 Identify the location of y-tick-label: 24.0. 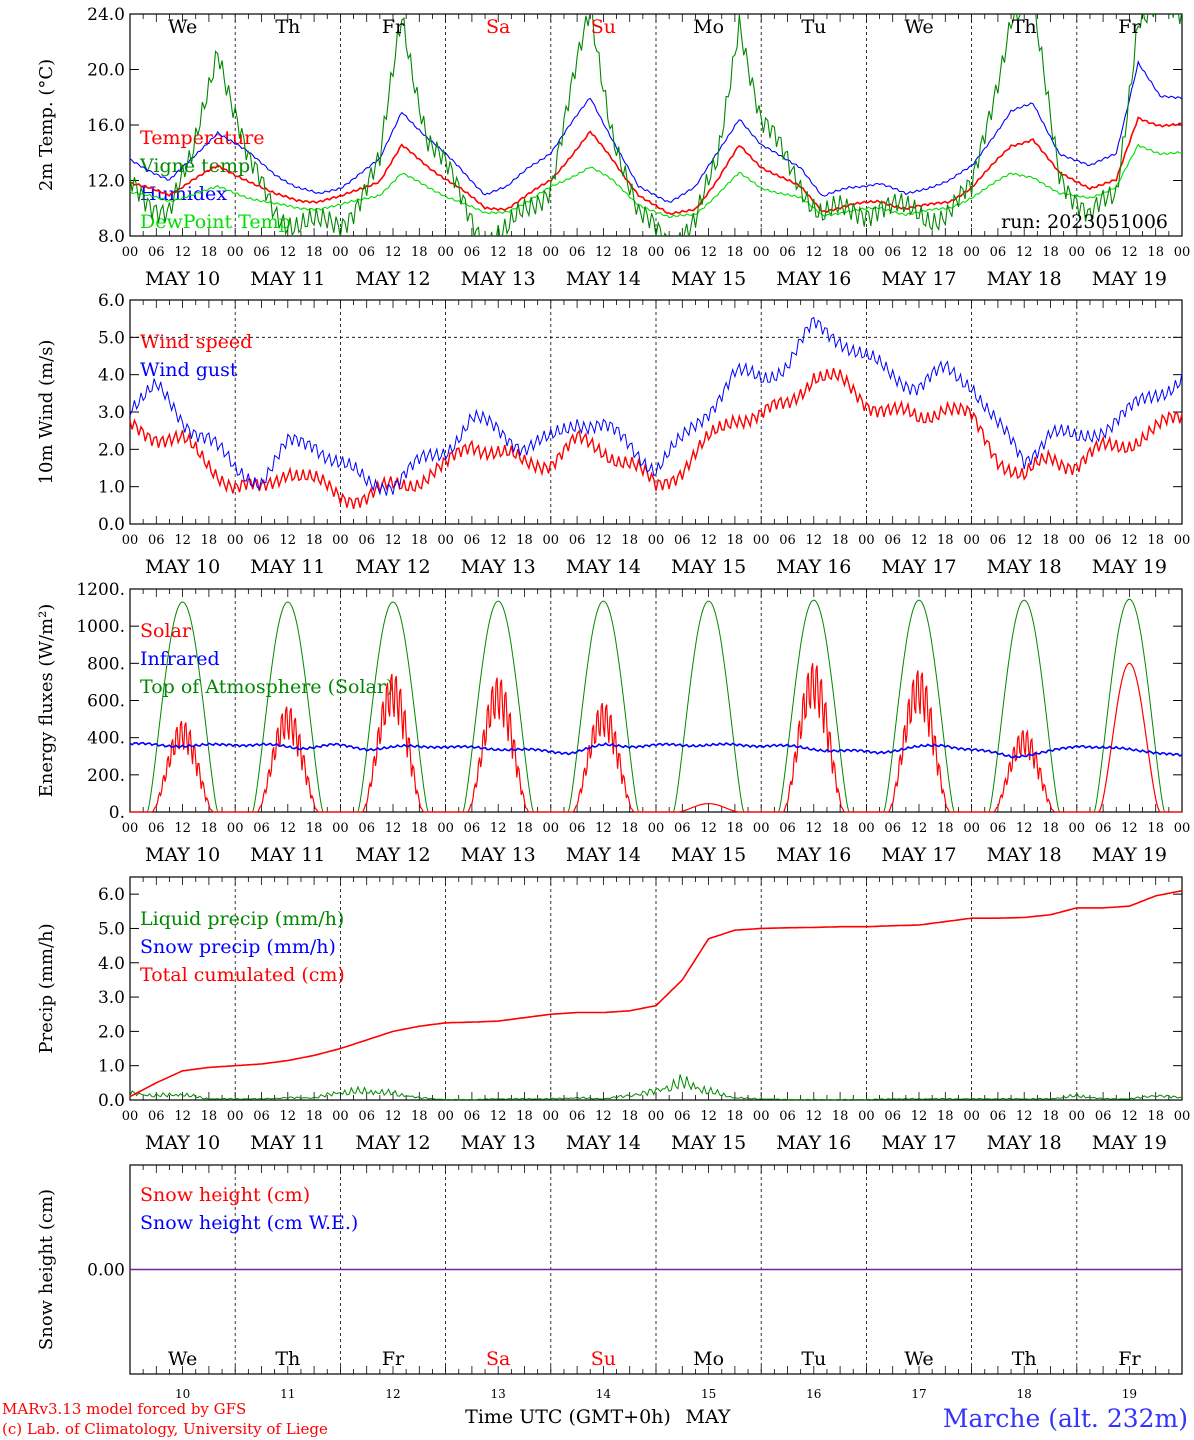
(106, 15).